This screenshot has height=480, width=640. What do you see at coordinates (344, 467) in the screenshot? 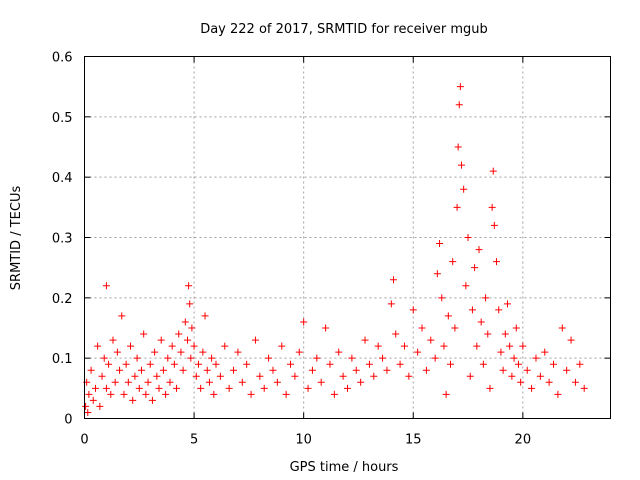
I see `x-axis-label: GPS time / hours` at bounding box center [344, 467].